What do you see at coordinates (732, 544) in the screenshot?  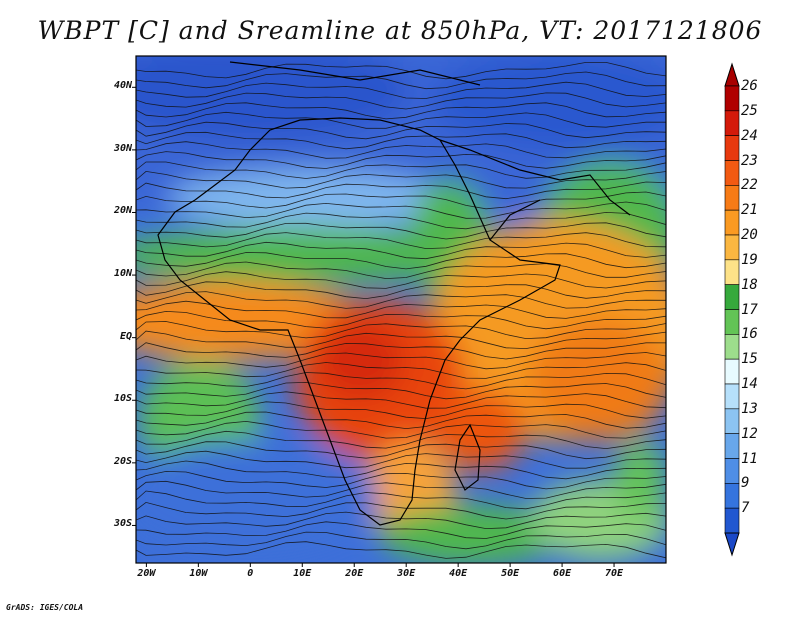 I see `colorbar-low-arrow` at bounding box center [732, 544].